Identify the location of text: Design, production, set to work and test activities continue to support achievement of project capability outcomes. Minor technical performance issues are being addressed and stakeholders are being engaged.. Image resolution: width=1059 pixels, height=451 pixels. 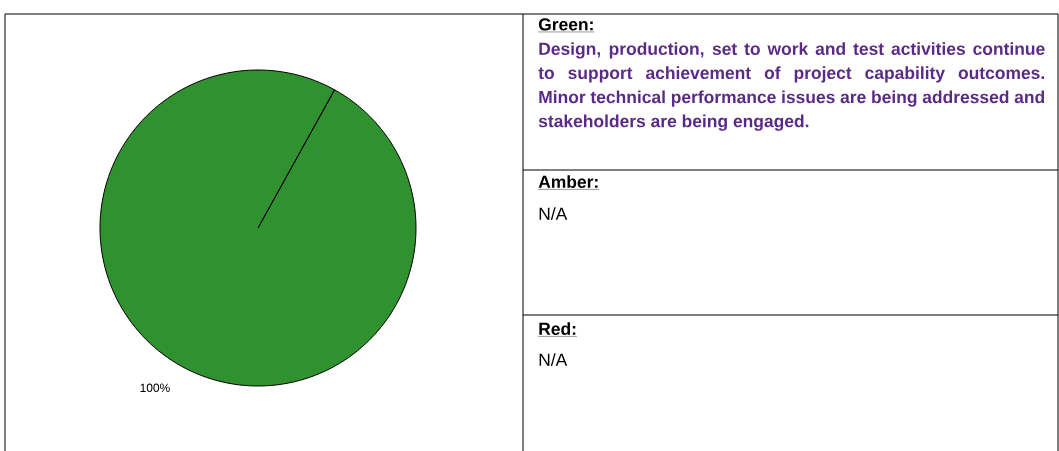
(791, 86).